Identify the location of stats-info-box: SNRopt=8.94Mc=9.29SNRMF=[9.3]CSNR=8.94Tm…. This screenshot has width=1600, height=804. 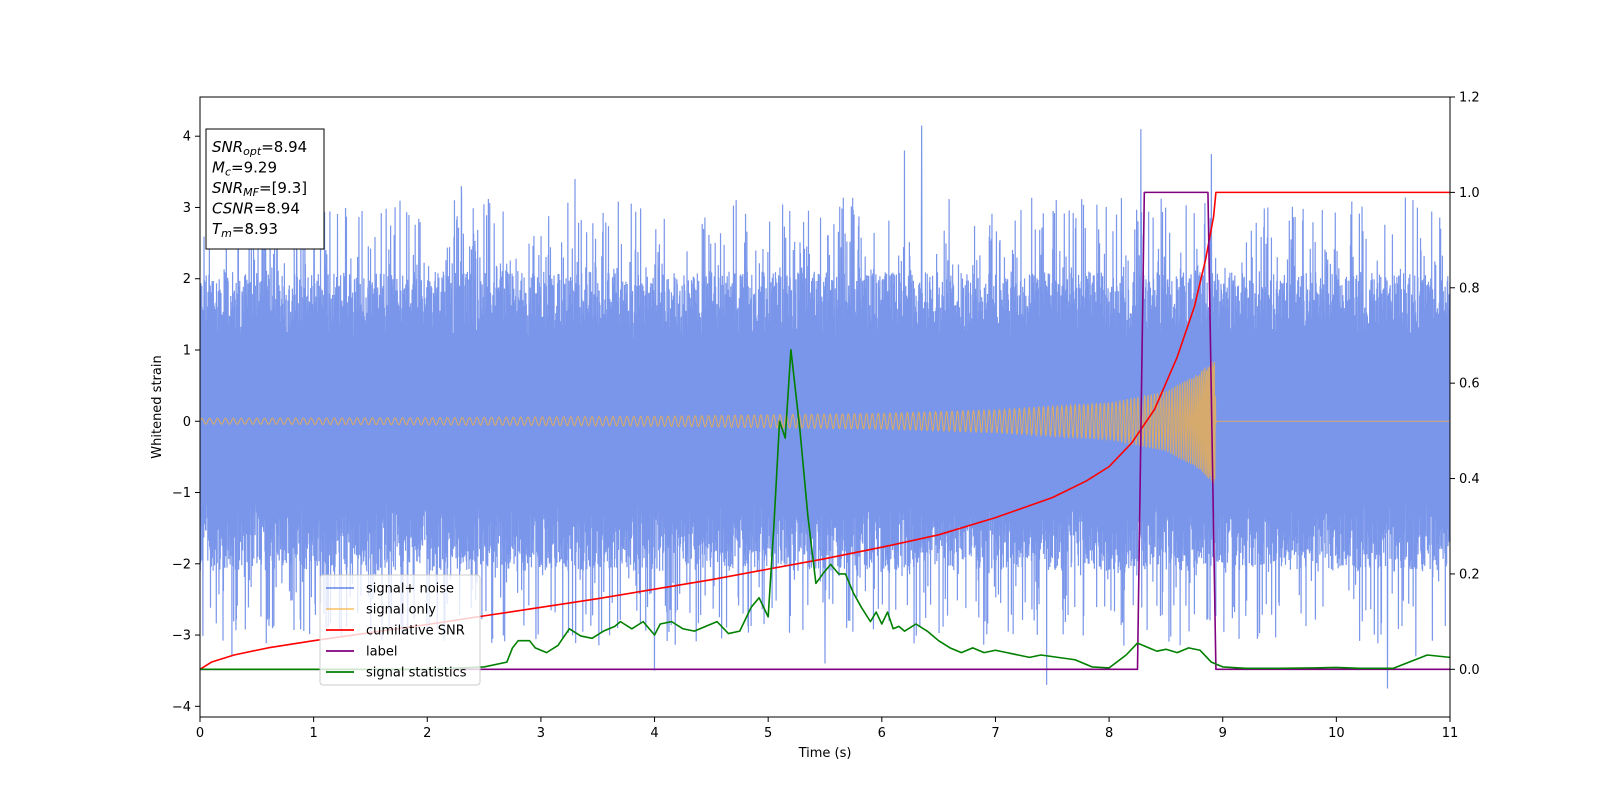
(265, 189).